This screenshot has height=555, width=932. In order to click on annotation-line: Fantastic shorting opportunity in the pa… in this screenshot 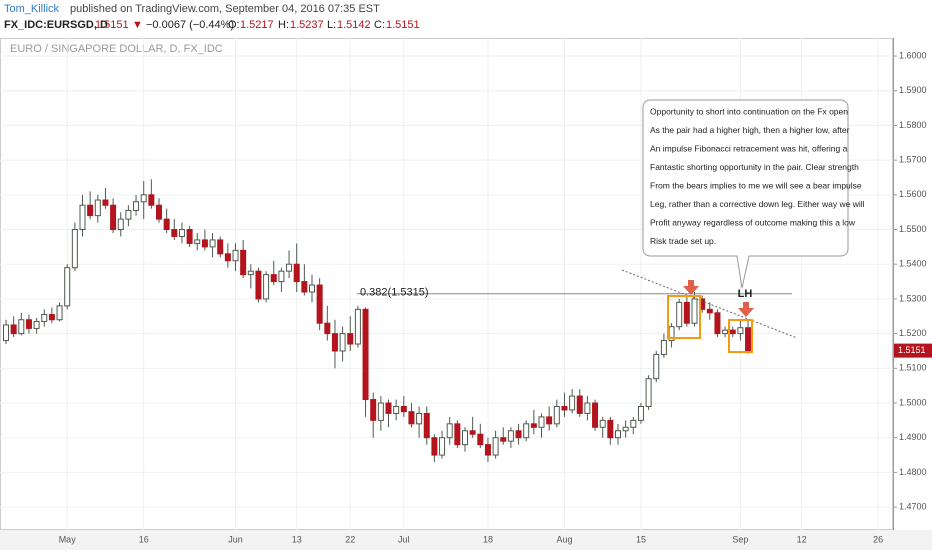, I will do `click(754, 167)`.